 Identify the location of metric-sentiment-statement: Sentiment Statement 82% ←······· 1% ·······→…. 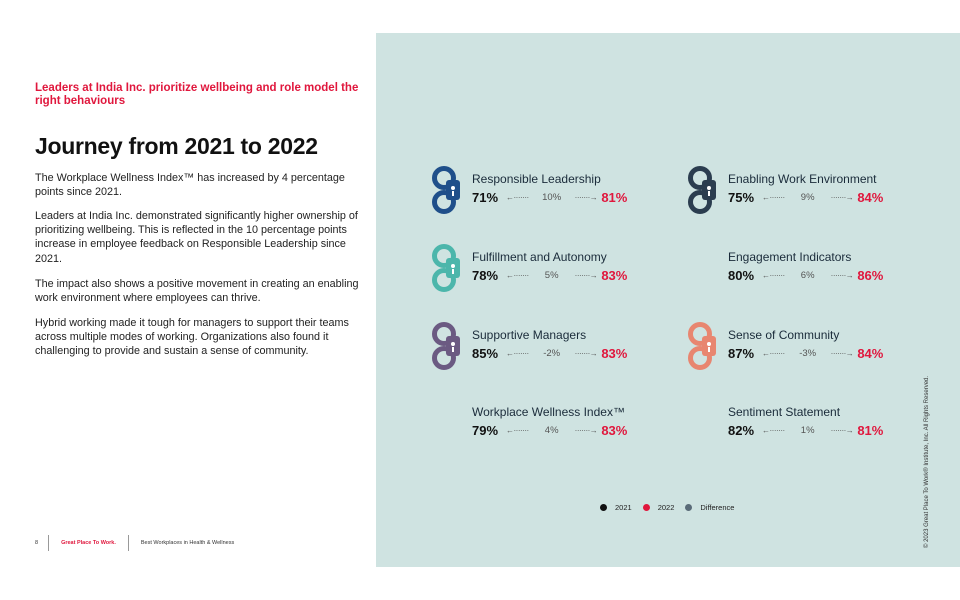
(788, 427).